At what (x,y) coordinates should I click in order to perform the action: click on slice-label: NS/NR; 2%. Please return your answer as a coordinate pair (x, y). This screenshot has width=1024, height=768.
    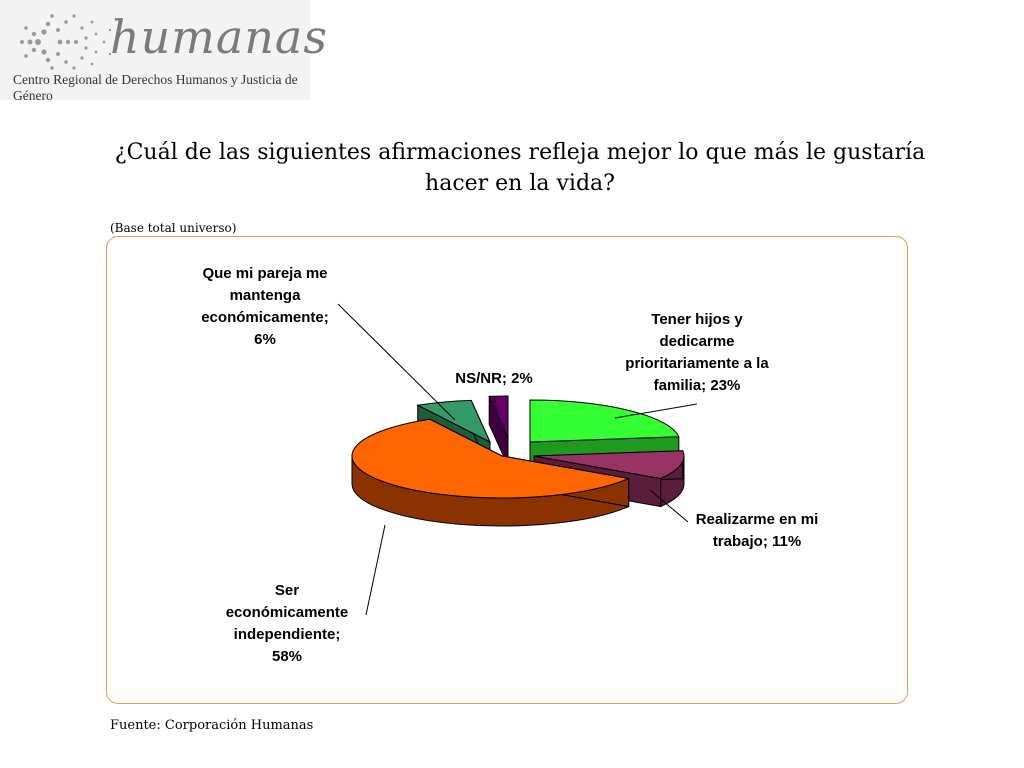
    Looking at the image, I should click on (494, 378).